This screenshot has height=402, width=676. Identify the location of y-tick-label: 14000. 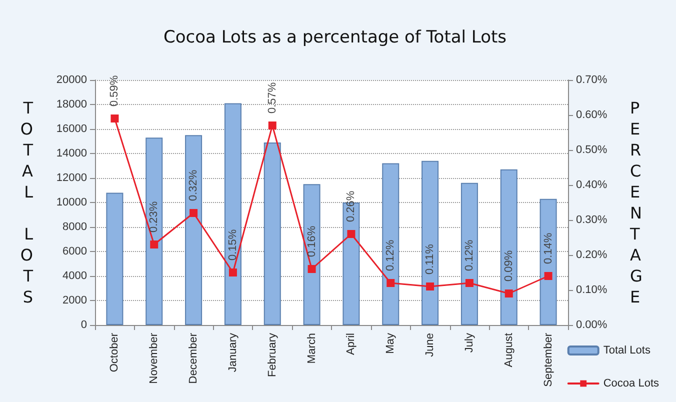
(71, 154).